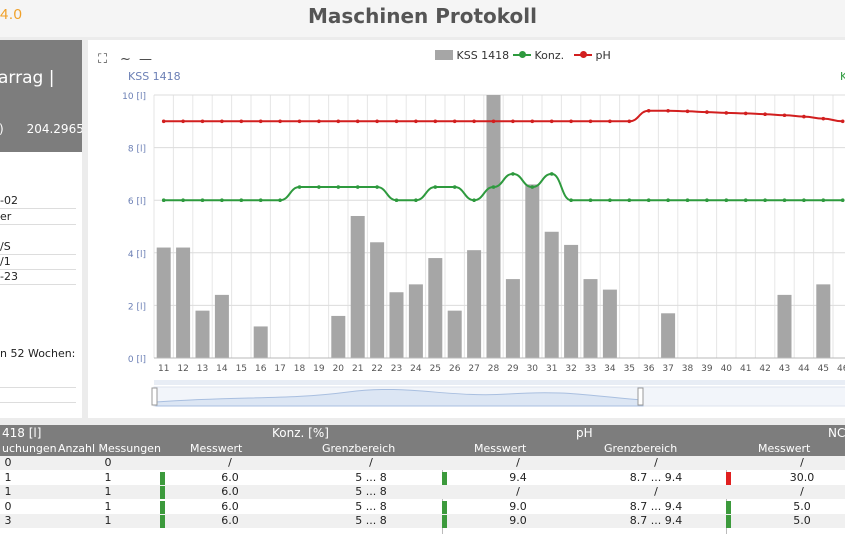 This screenshot has width=845, height=534. Describe the element at coordinates (592, 55) in the screenshot. I see `legend-item-ph: pH` at that location.